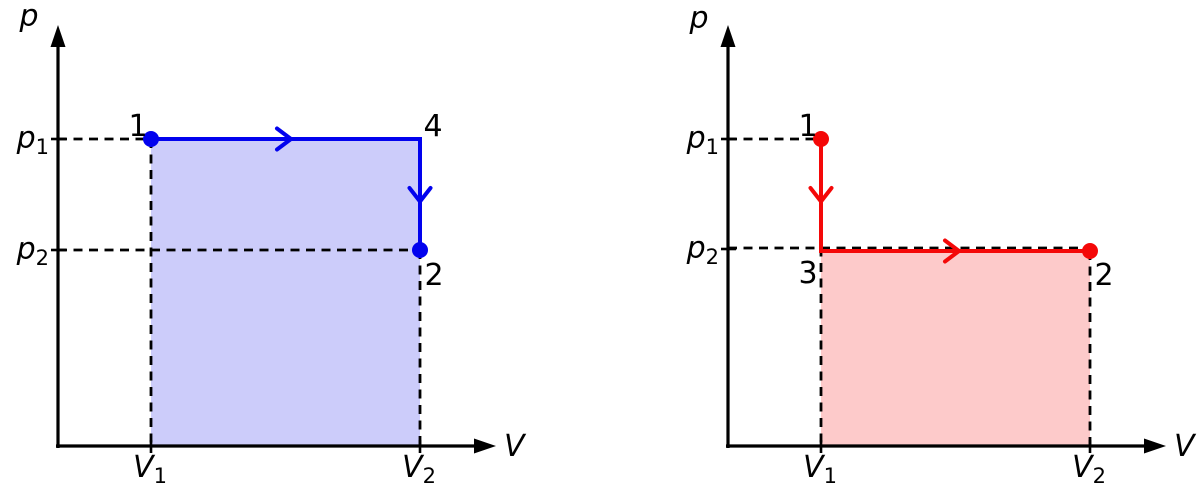  Describe the element at coordinates (432, 126) in the screenshot. I see `state-point-4-label: 4` at that location.